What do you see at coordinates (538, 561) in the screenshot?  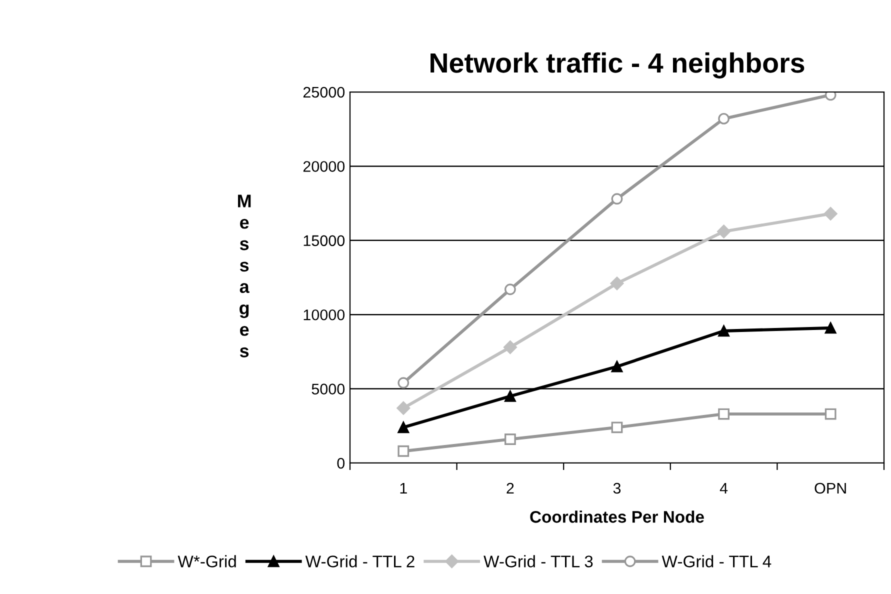 I see `legend-label: W-Grid - TTL 3` at bounding box center [538, 561].